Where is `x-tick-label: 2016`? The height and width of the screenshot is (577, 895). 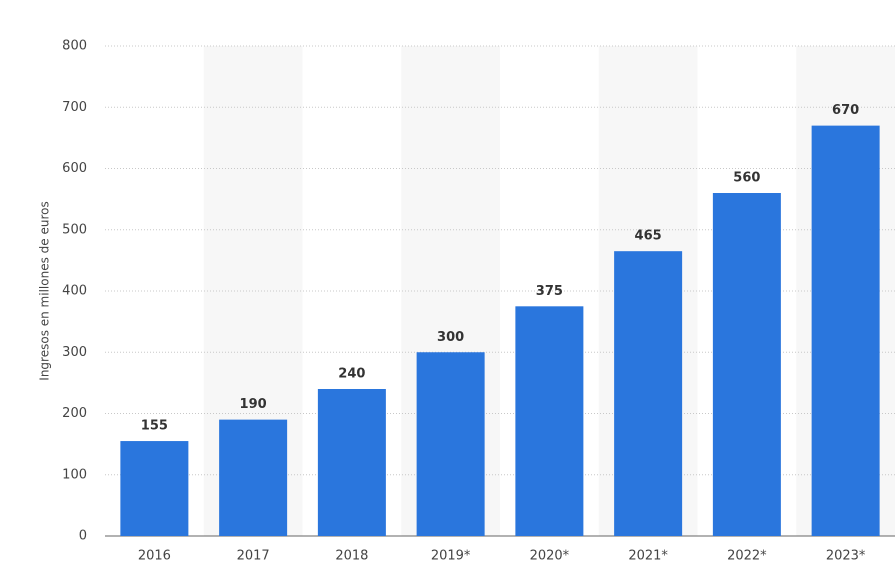
x-tick-label: 2016 is located at coordinates (154, 556).